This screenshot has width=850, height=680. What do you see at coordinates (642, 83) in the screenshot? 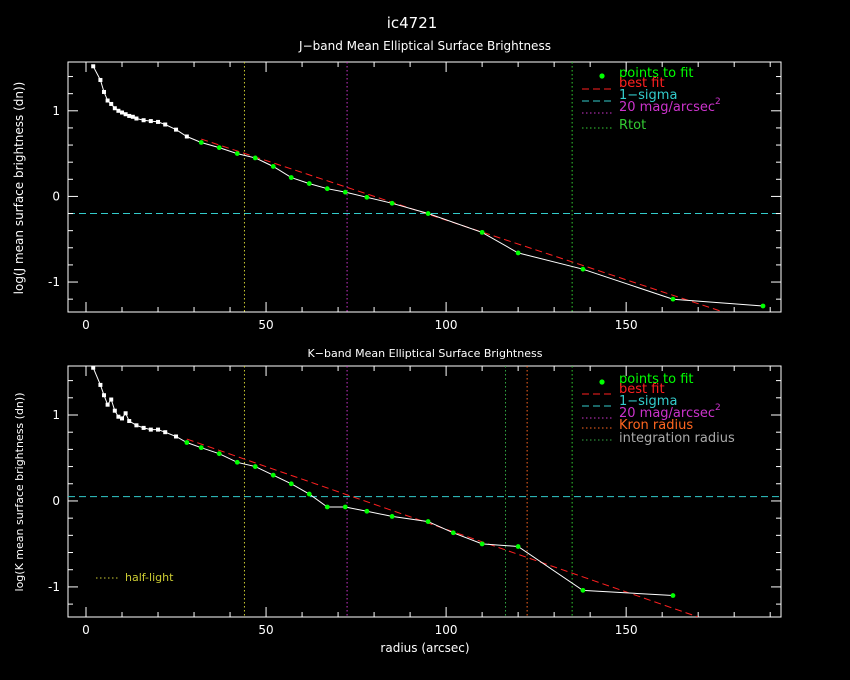
I see `j-legend-bestfit-label: best fit` at bounding box center [642, 83].